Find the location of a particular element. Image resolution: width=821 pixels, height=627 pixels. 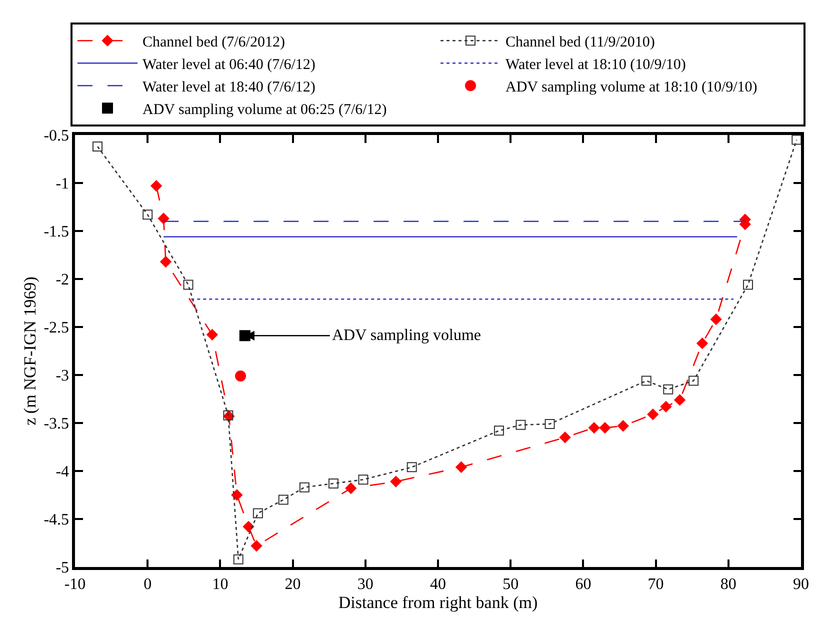

x-tick-label: 70 is located at coordinates (656, 584).